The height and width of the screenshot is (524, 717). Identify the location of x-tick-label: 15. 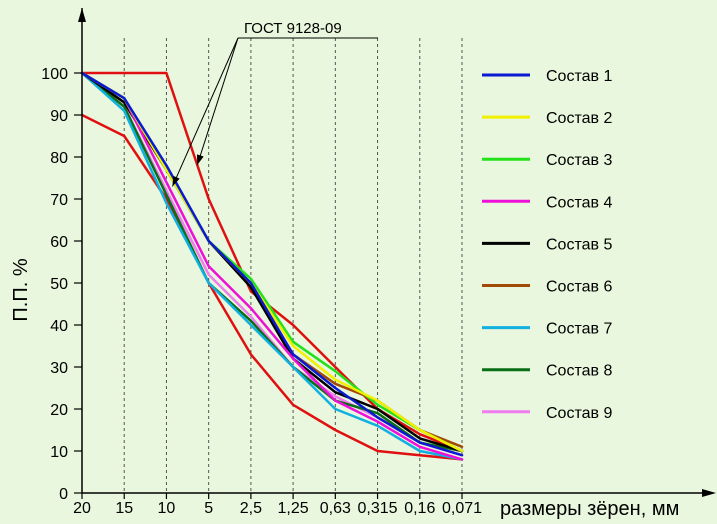
(124, 508).